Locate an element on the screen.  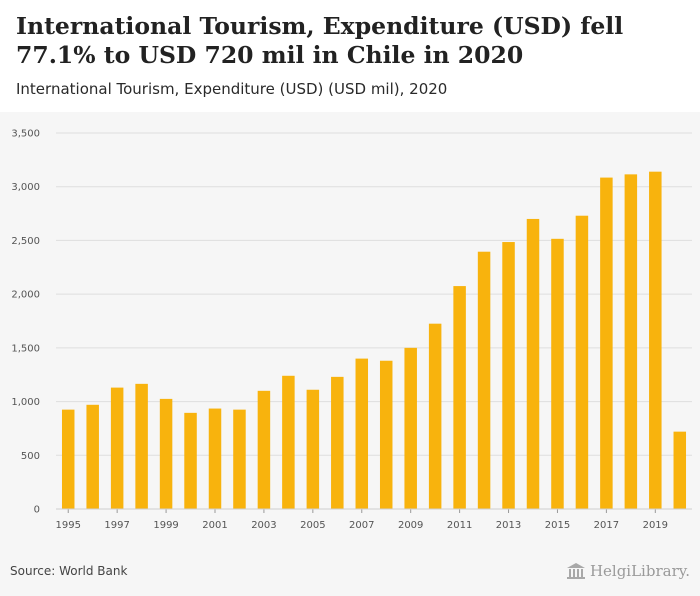
bar-2011 is located at coordinates (459, 397).